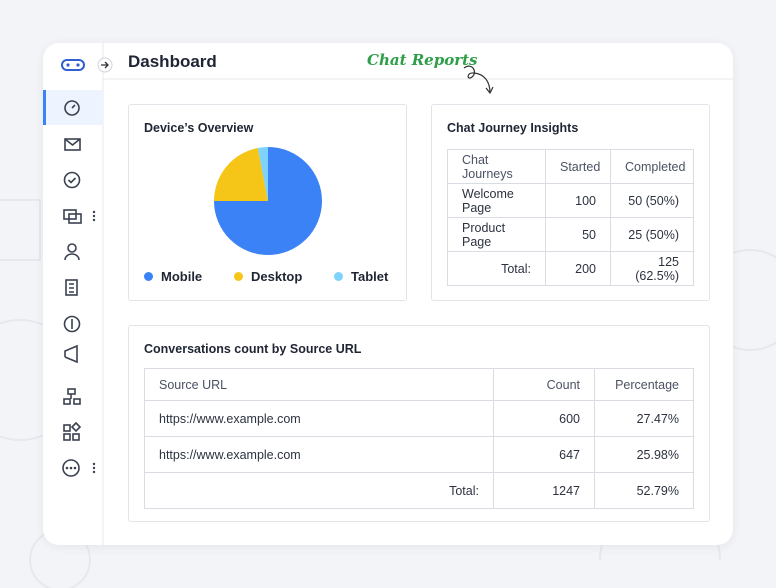  What do you see at coordinates (578, 234) in the screenshot?
I see `table-cell: 50` at bounding box center [578, 234].